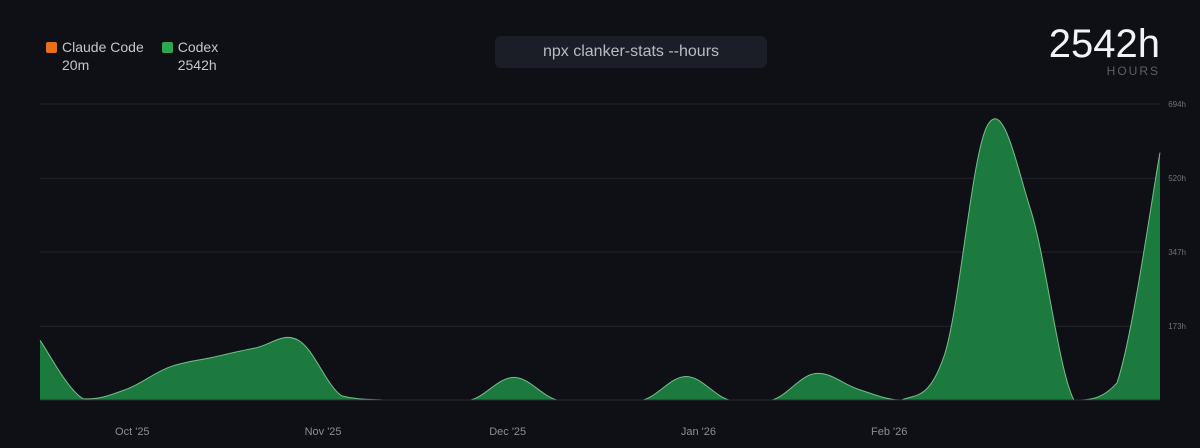  I want to click on legend-label: Claude Code, so click(103, 47).